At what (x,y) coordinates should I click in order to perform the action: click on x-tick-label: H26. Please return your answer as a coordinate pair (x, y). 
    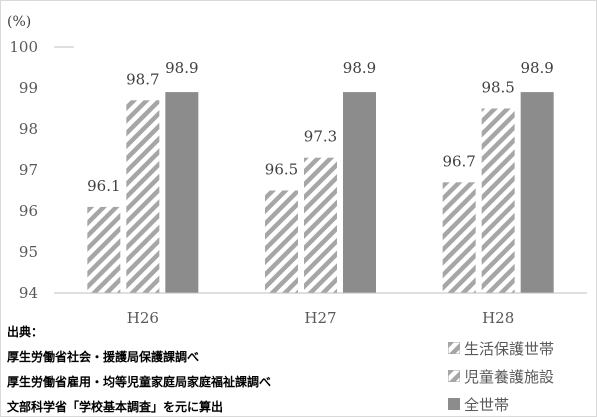
    Looking at the image, I should click on (143, 318).